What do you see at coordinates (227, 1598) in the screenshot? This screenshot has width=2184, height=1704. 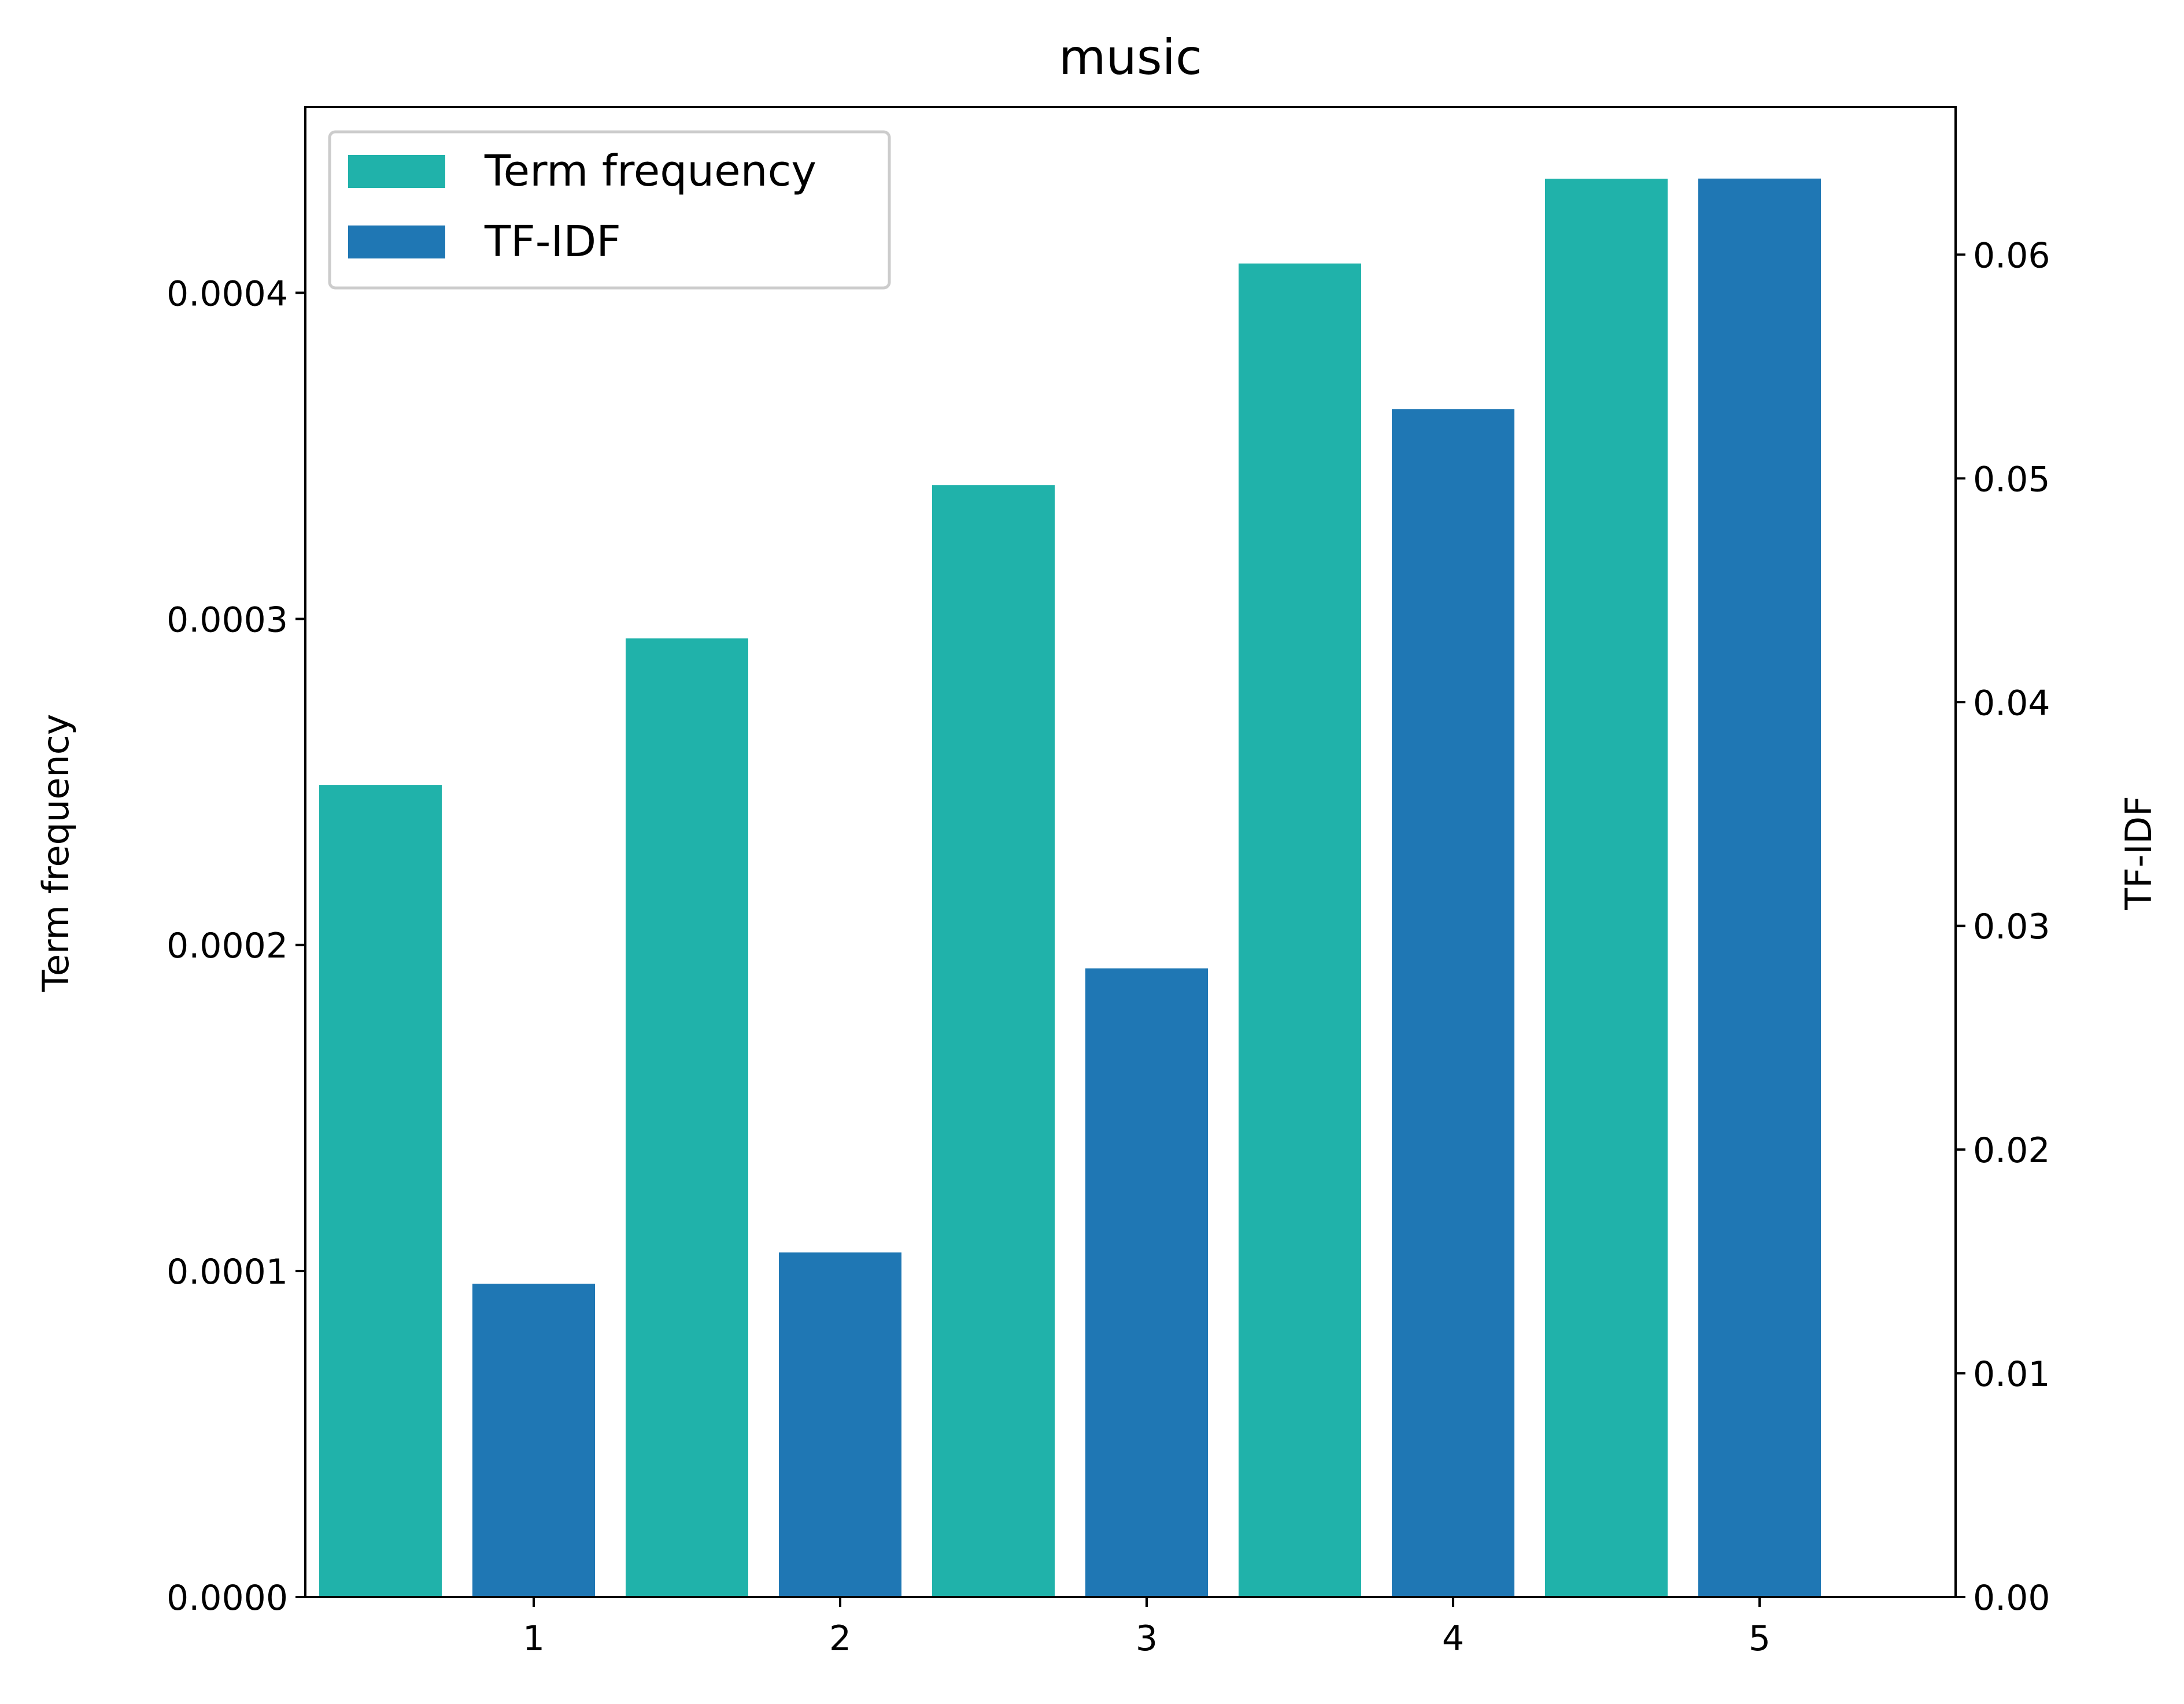 I see `y-tick-label: 0.0000` at bounding box center [227, 1598].